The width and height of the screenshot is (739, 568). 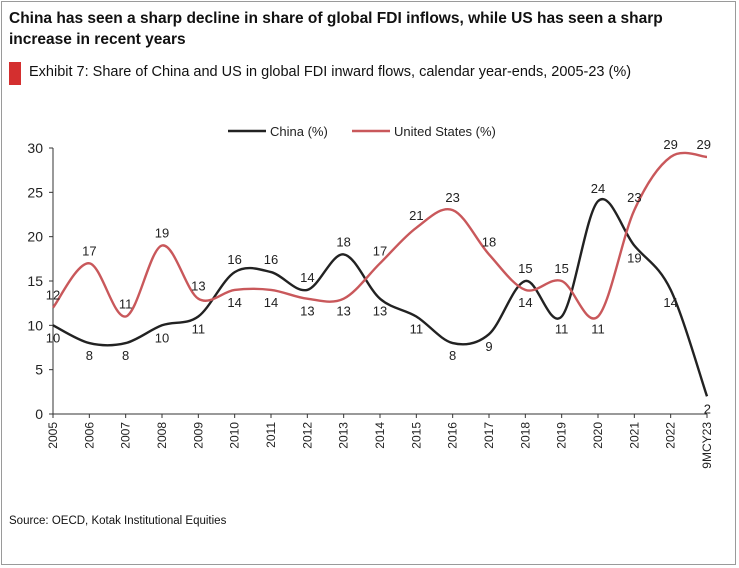 What do you see at coordinates (39, 414) in the screenshot?
I see `y-tick-label: 0` at bounding box center [39, 414].